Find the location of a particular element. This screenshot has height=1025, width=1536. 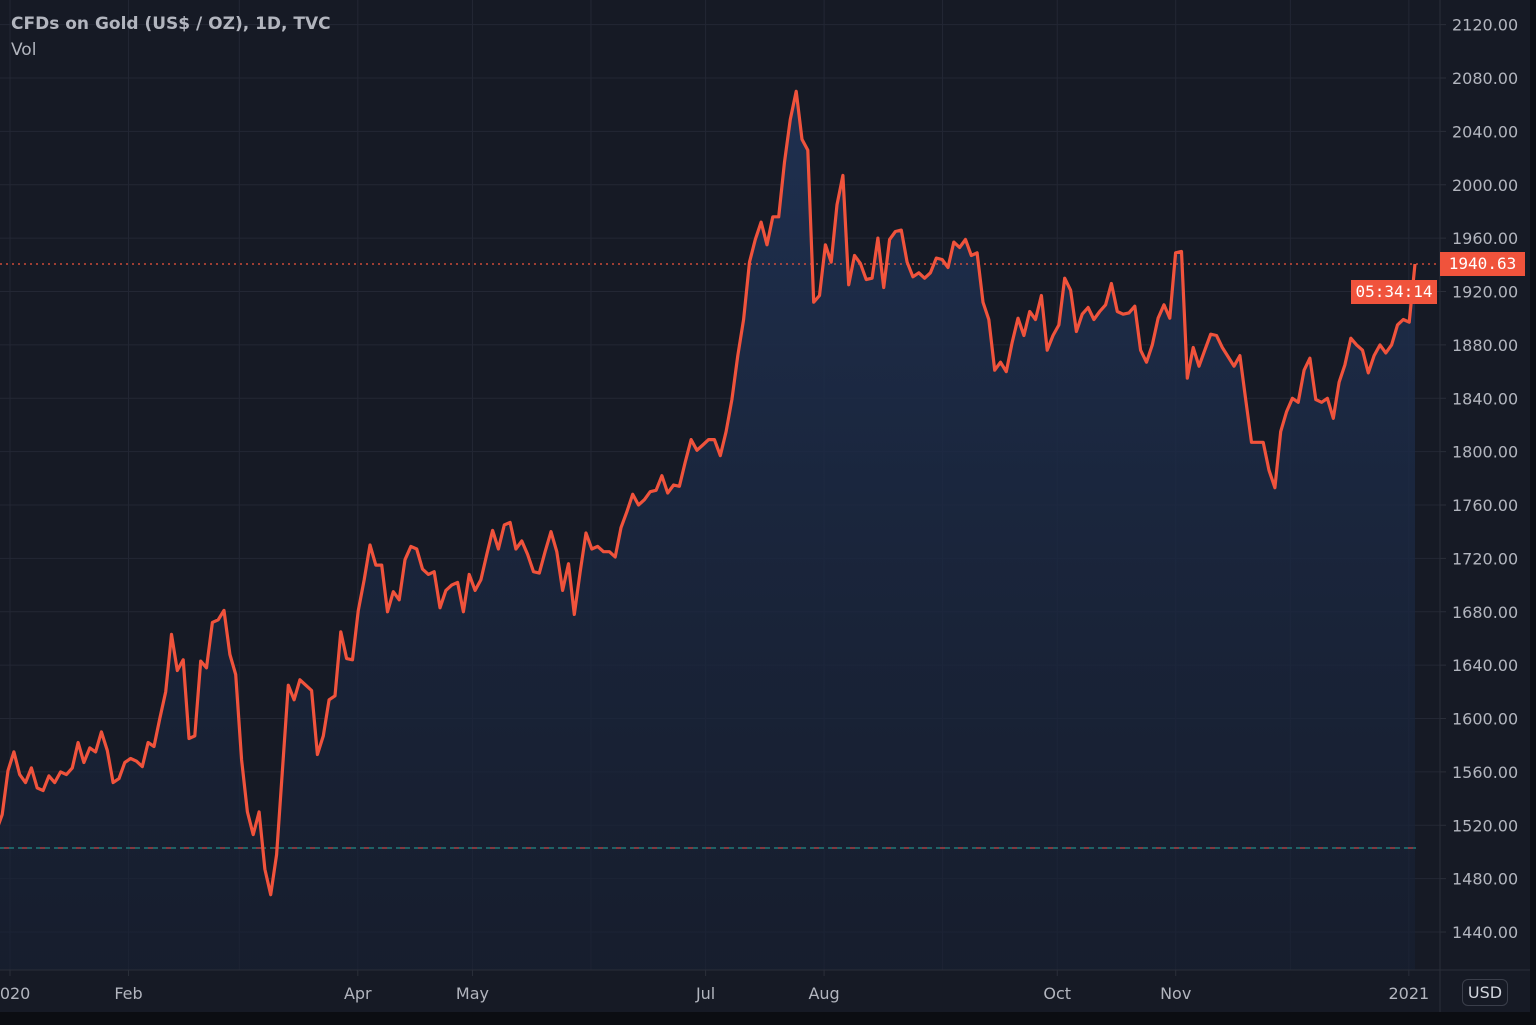

price-tick-label: 1600.00 is located at coordinates (1485, 719).